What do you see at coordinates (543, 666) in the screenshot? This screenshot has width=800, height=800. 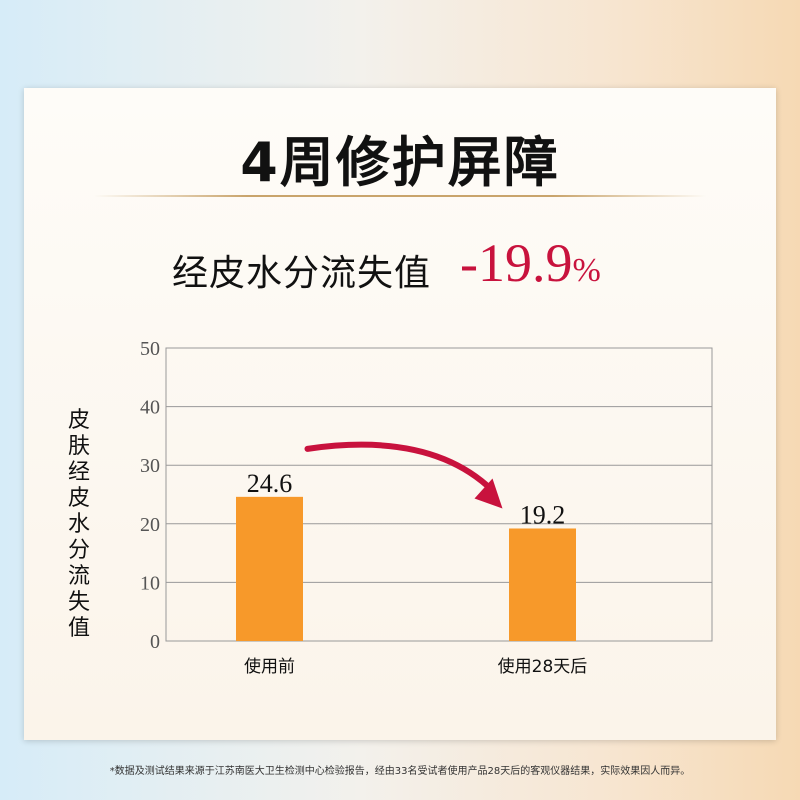 I see `x-tick-label: 使用28天后` at bounding box center [543, 666].